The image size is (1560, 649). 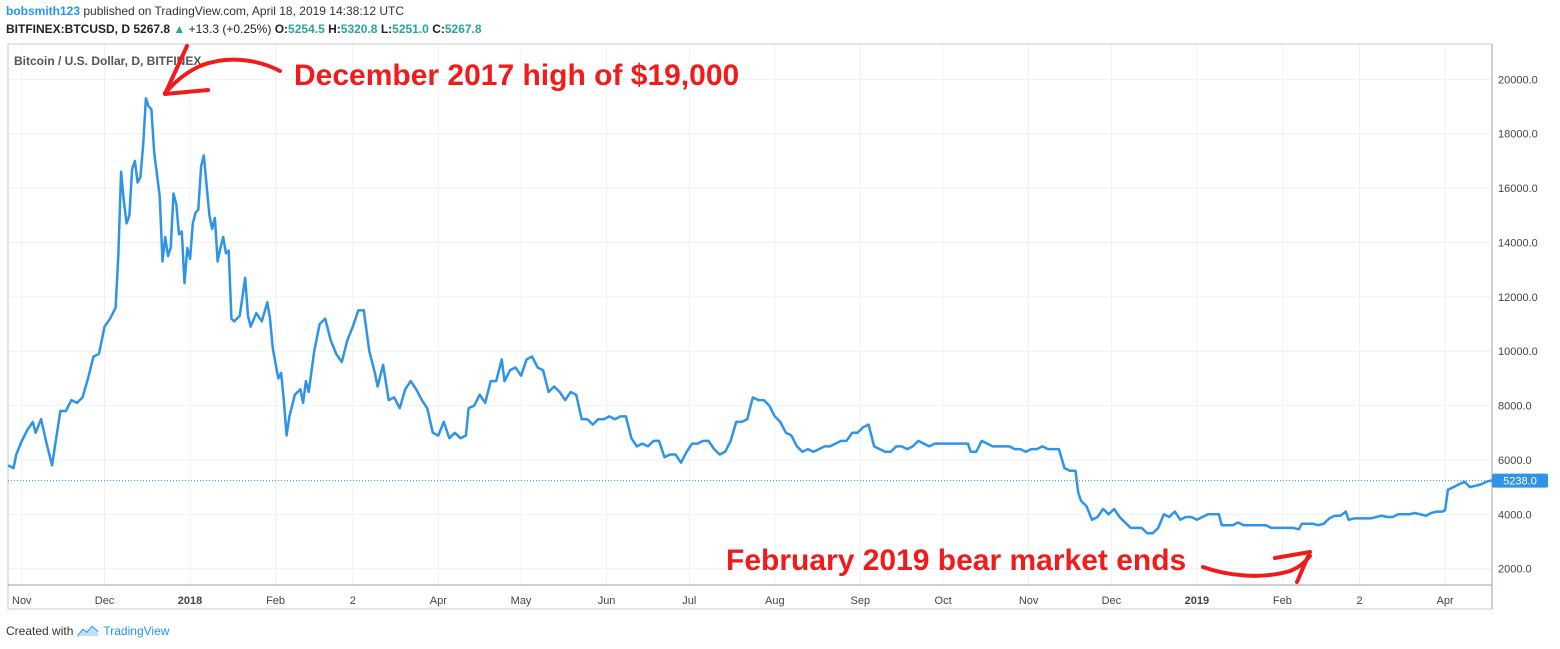 What do you see at coordinates (1256, 566) in the screenshot?
I see `arrow-bottom-icon` at bounding box center [1256, 566].